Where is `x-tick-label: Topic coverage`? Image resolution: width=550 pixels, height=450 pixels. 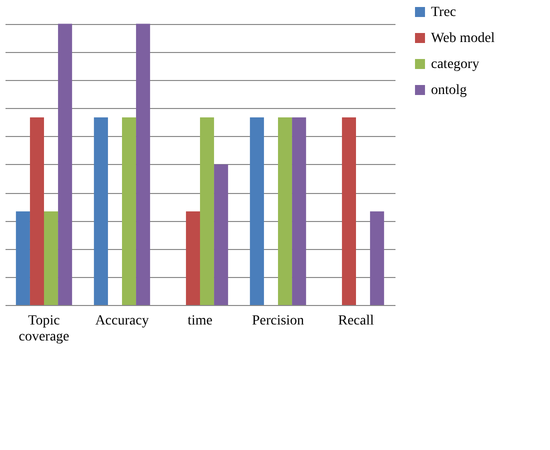
x-tick-label: Topic coverage is located at coordinates (44, 329).